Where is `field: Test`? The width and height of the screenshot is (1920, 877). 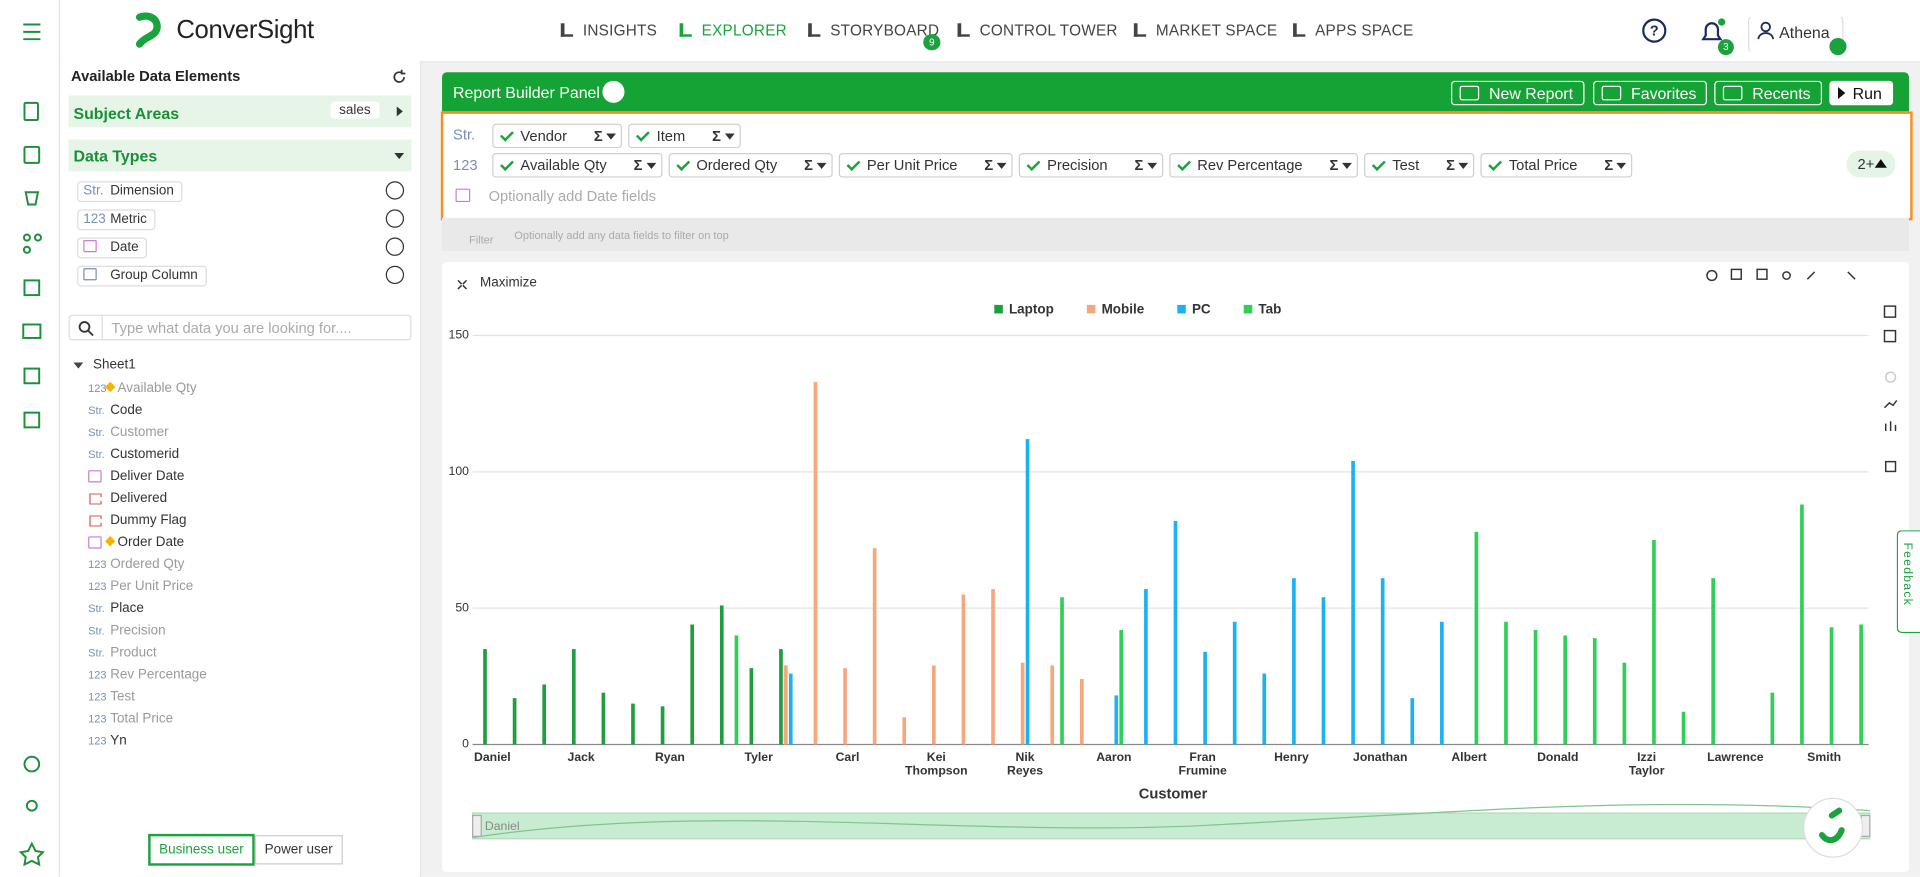
field: Test is located at coordinates (122, 697).